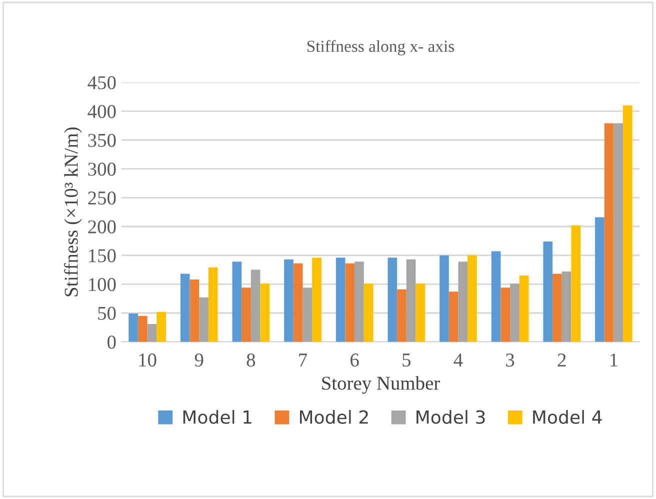 The height and width of the screenshot is (499, 656). What do you see at coordinates (102, 198) in the screenshot?
I see `y-tick-label: 250` at bounding box center [102, 198].